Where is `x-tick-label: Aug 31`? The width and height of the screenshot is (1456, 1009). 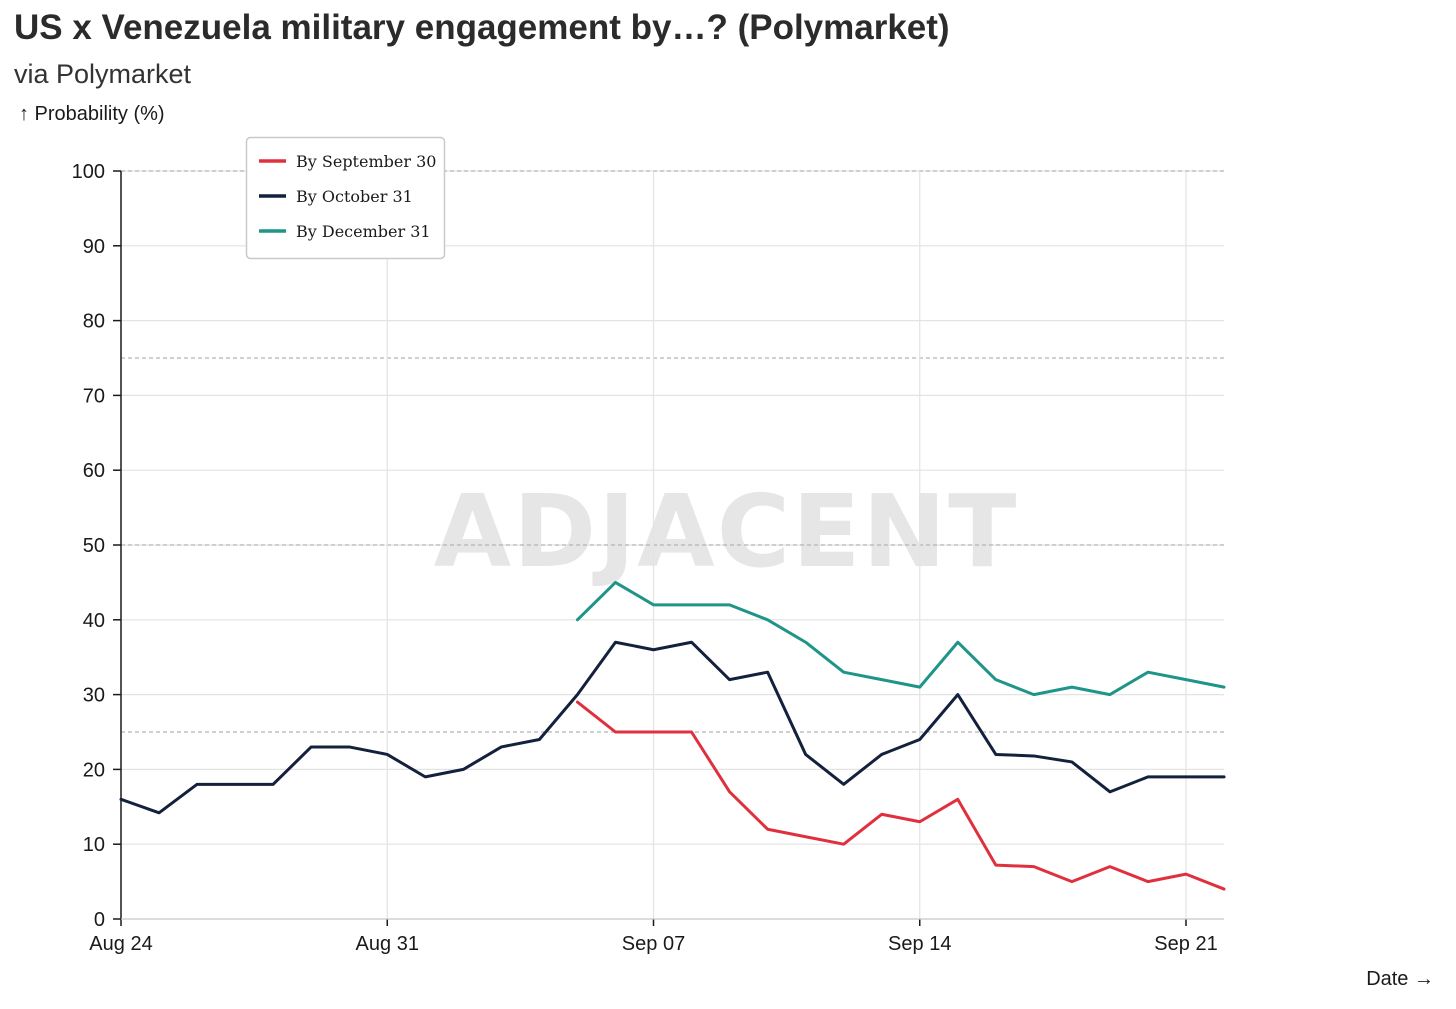
x-tick-label: Aug 31 is located at coordinates (387, 944).